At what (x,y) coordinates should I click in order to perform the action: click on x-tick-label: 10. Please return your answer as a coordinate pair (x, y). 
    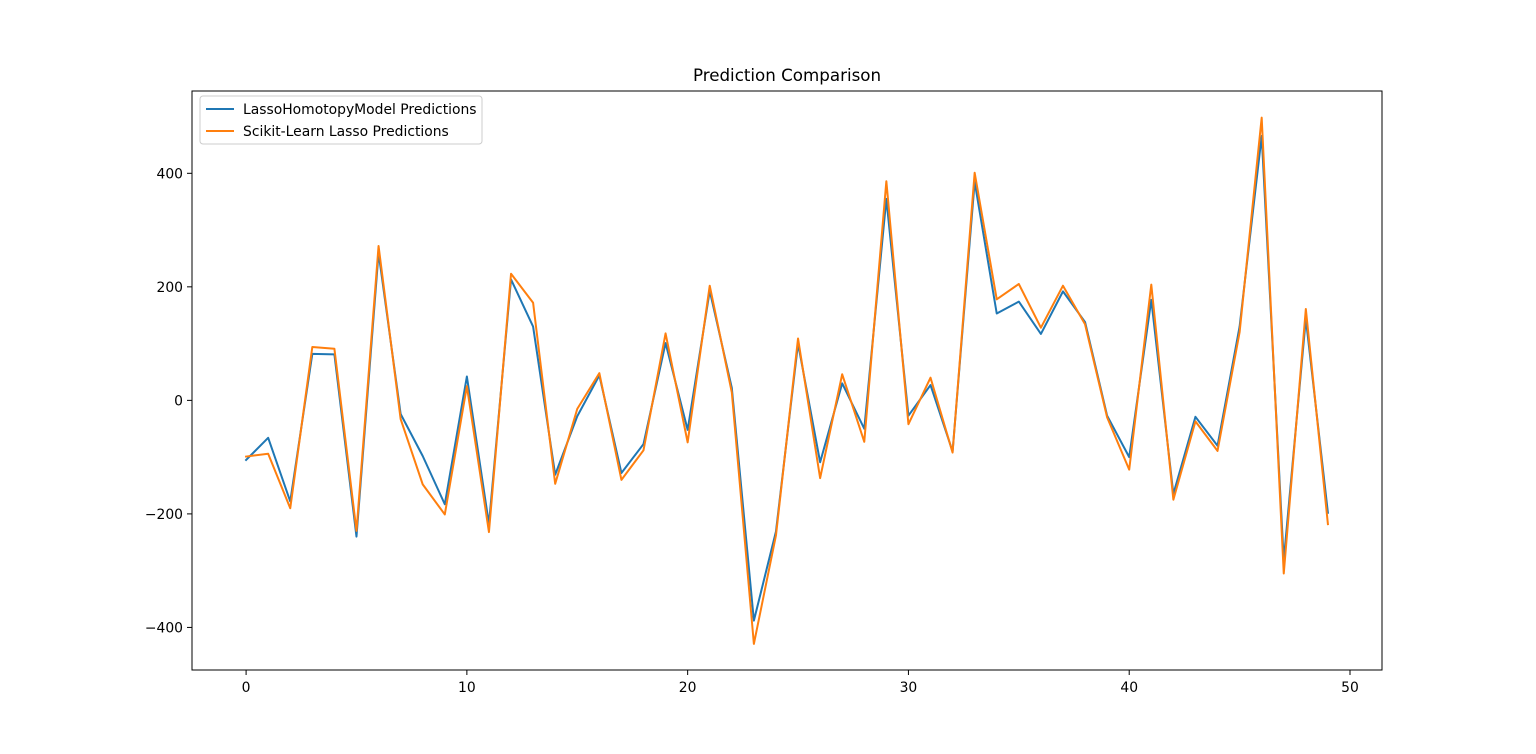
    Looking at the image, I should click on (467, 688).